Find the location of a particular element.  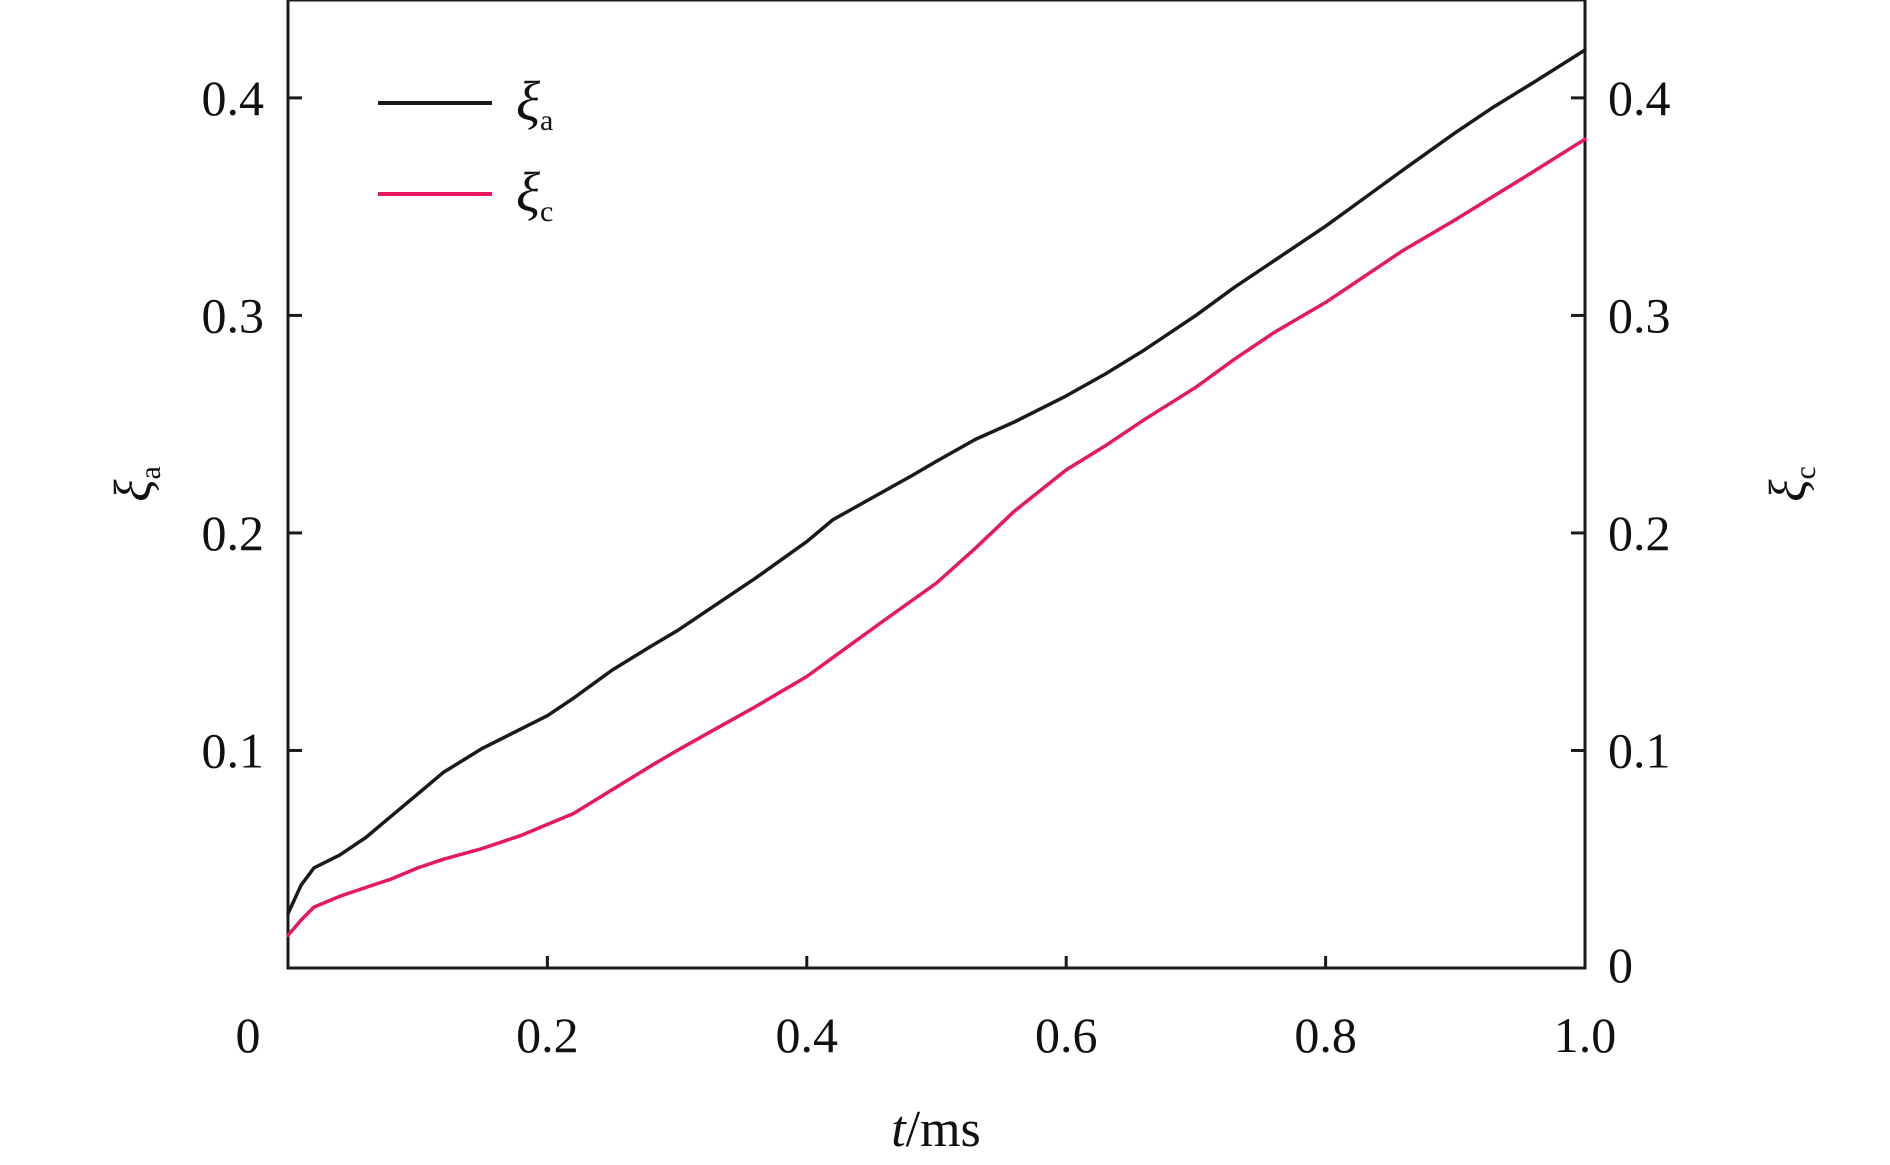

x-axis-title-variable: t is located at coordinates (899, 1129).